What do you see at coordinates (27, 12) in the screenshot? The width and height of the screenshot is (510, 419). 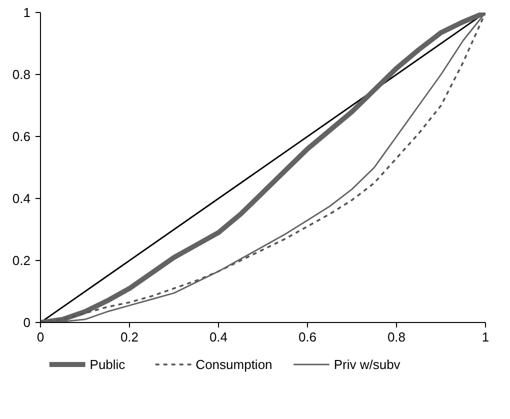 I see `y-tick-label: 1` at bounding box center [27, 12].